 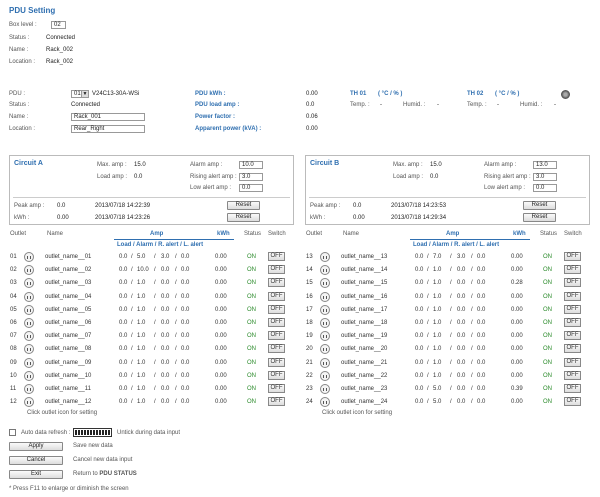 What do you see at coordinates (251, 188) in the screenshot?
I see `circuit-a-low-field: 0.0` at bounding box center [251, 188].